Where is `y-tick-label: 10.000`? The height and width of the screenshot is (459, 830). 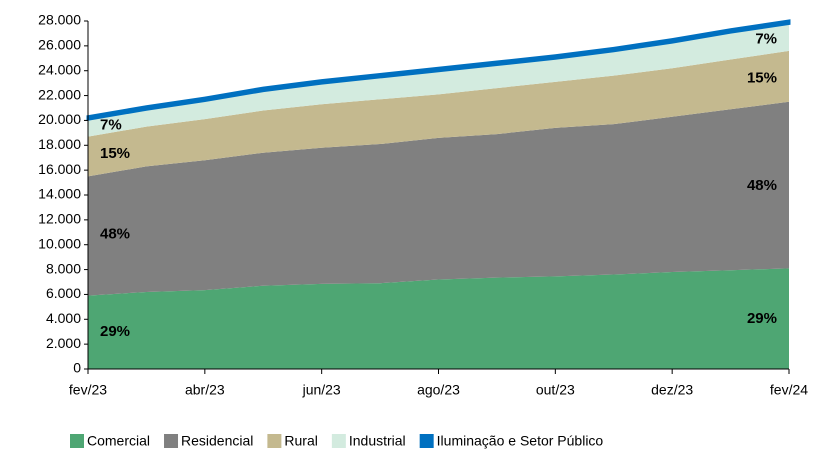
y-tick-label: 10.000 is located at coordinates (59, 243).